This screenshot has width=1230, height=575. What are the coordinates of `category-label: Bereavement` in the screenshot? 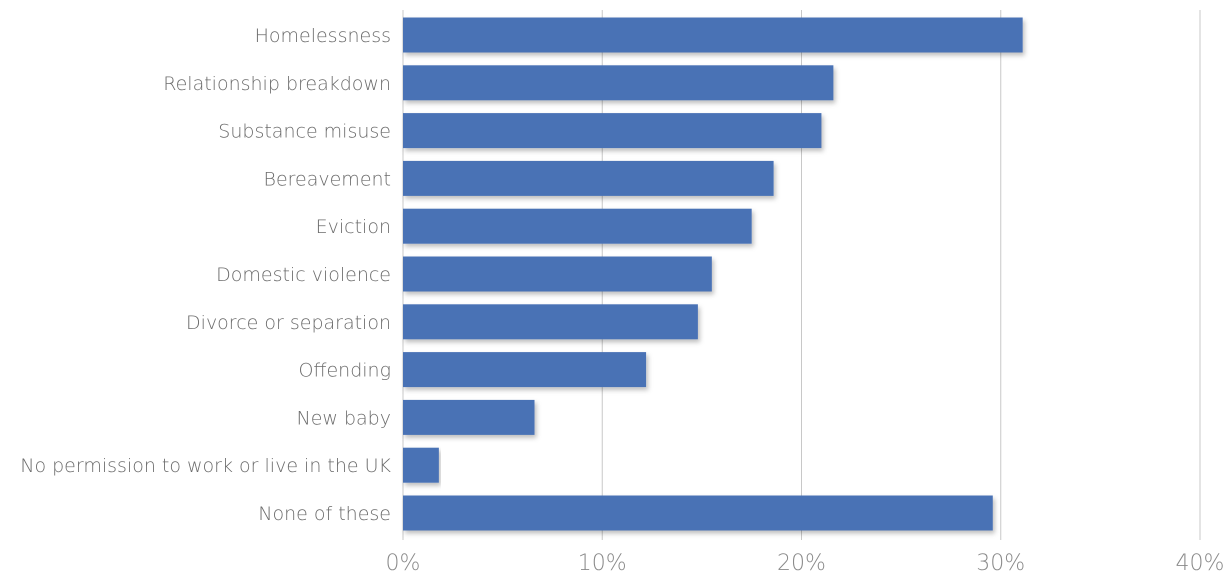 It's located at (327, 179).